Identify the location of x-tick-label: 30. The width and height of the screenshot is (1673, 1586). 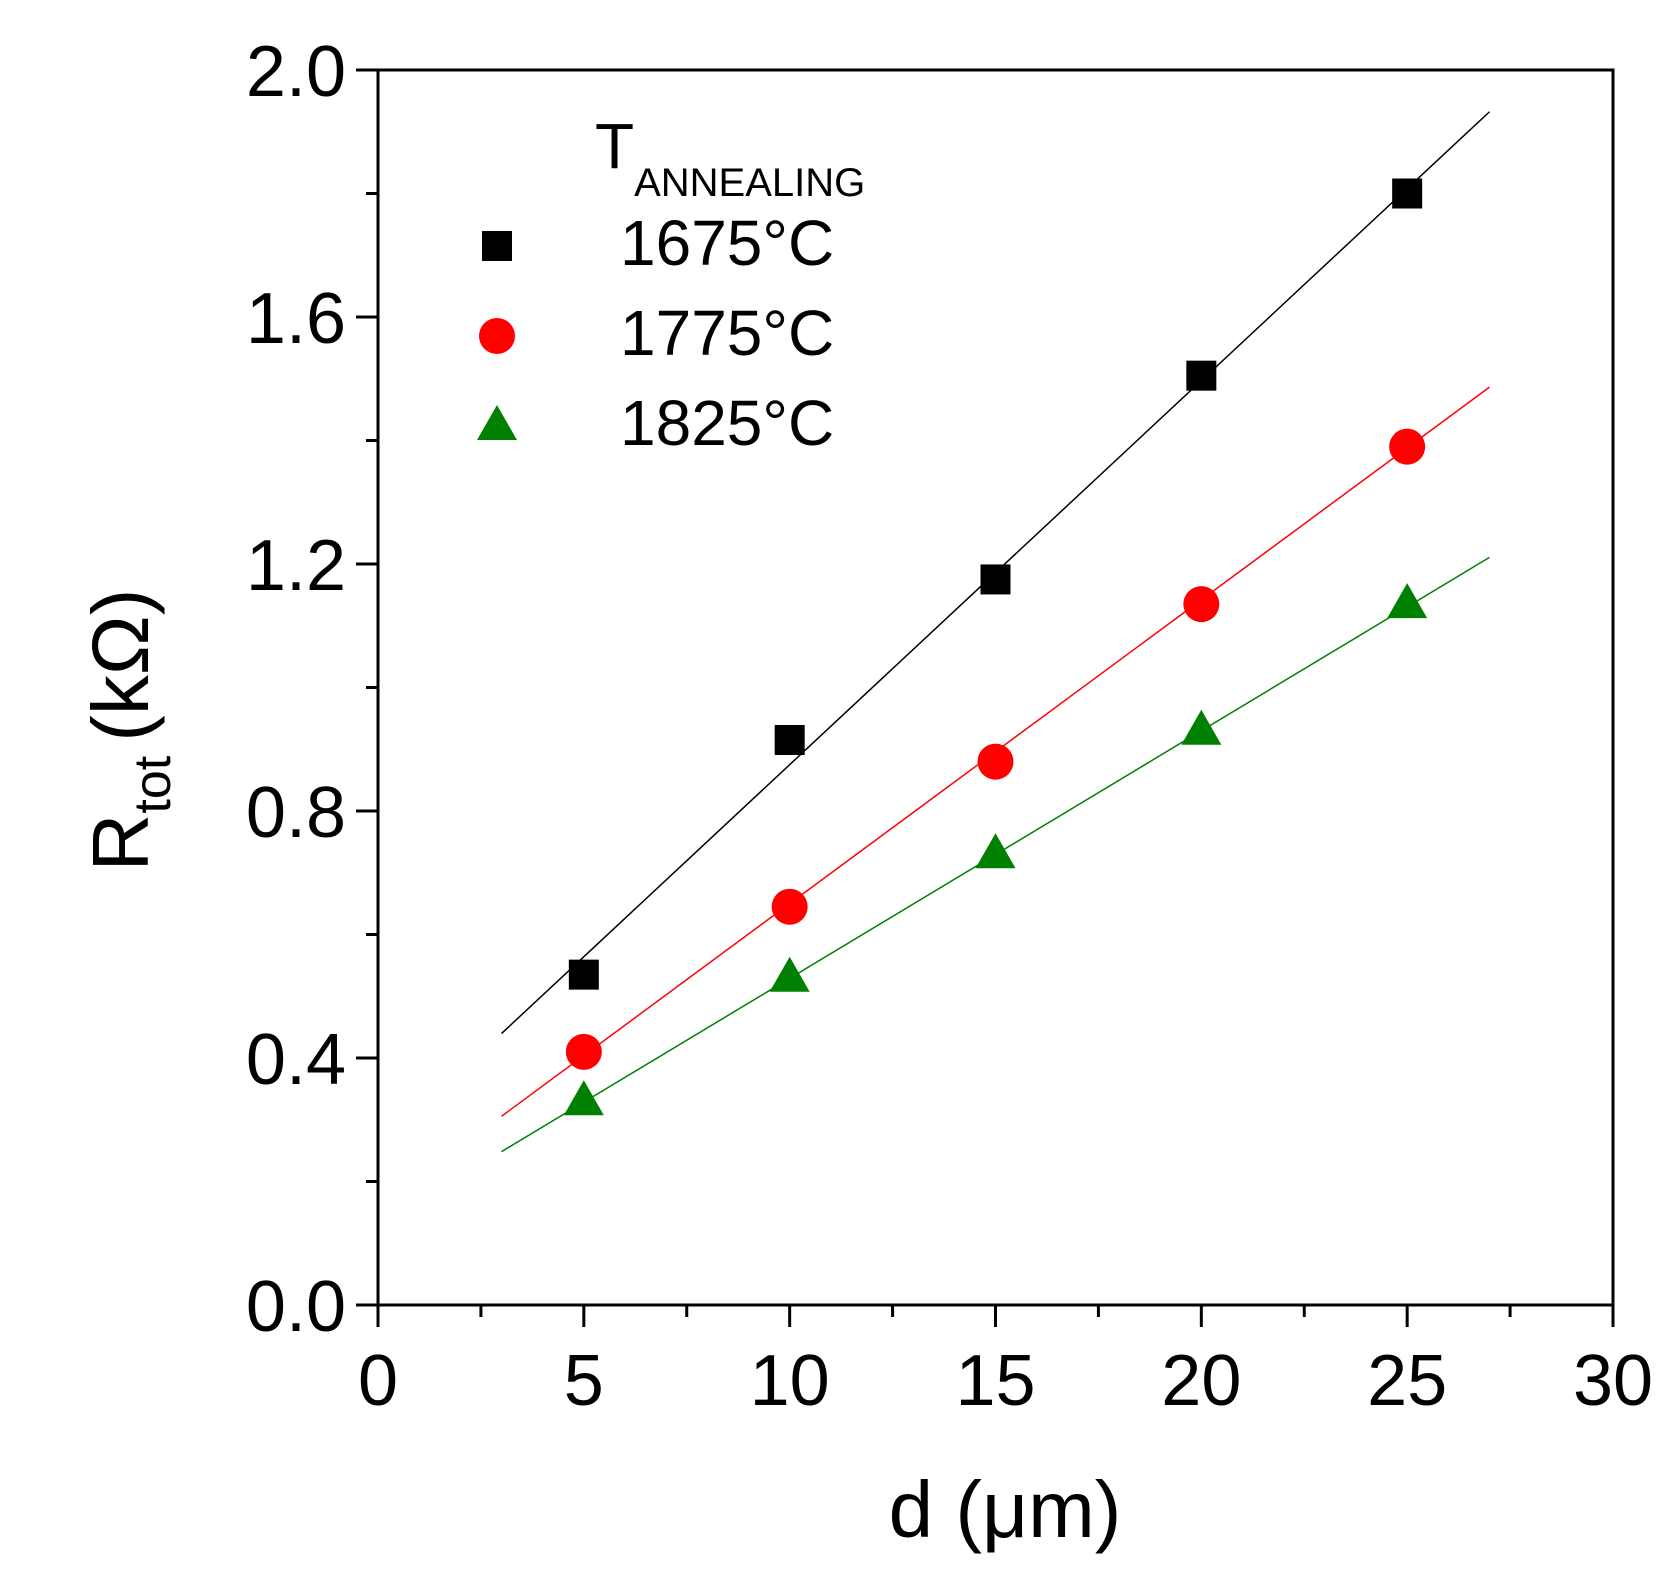
(1613, 1381).